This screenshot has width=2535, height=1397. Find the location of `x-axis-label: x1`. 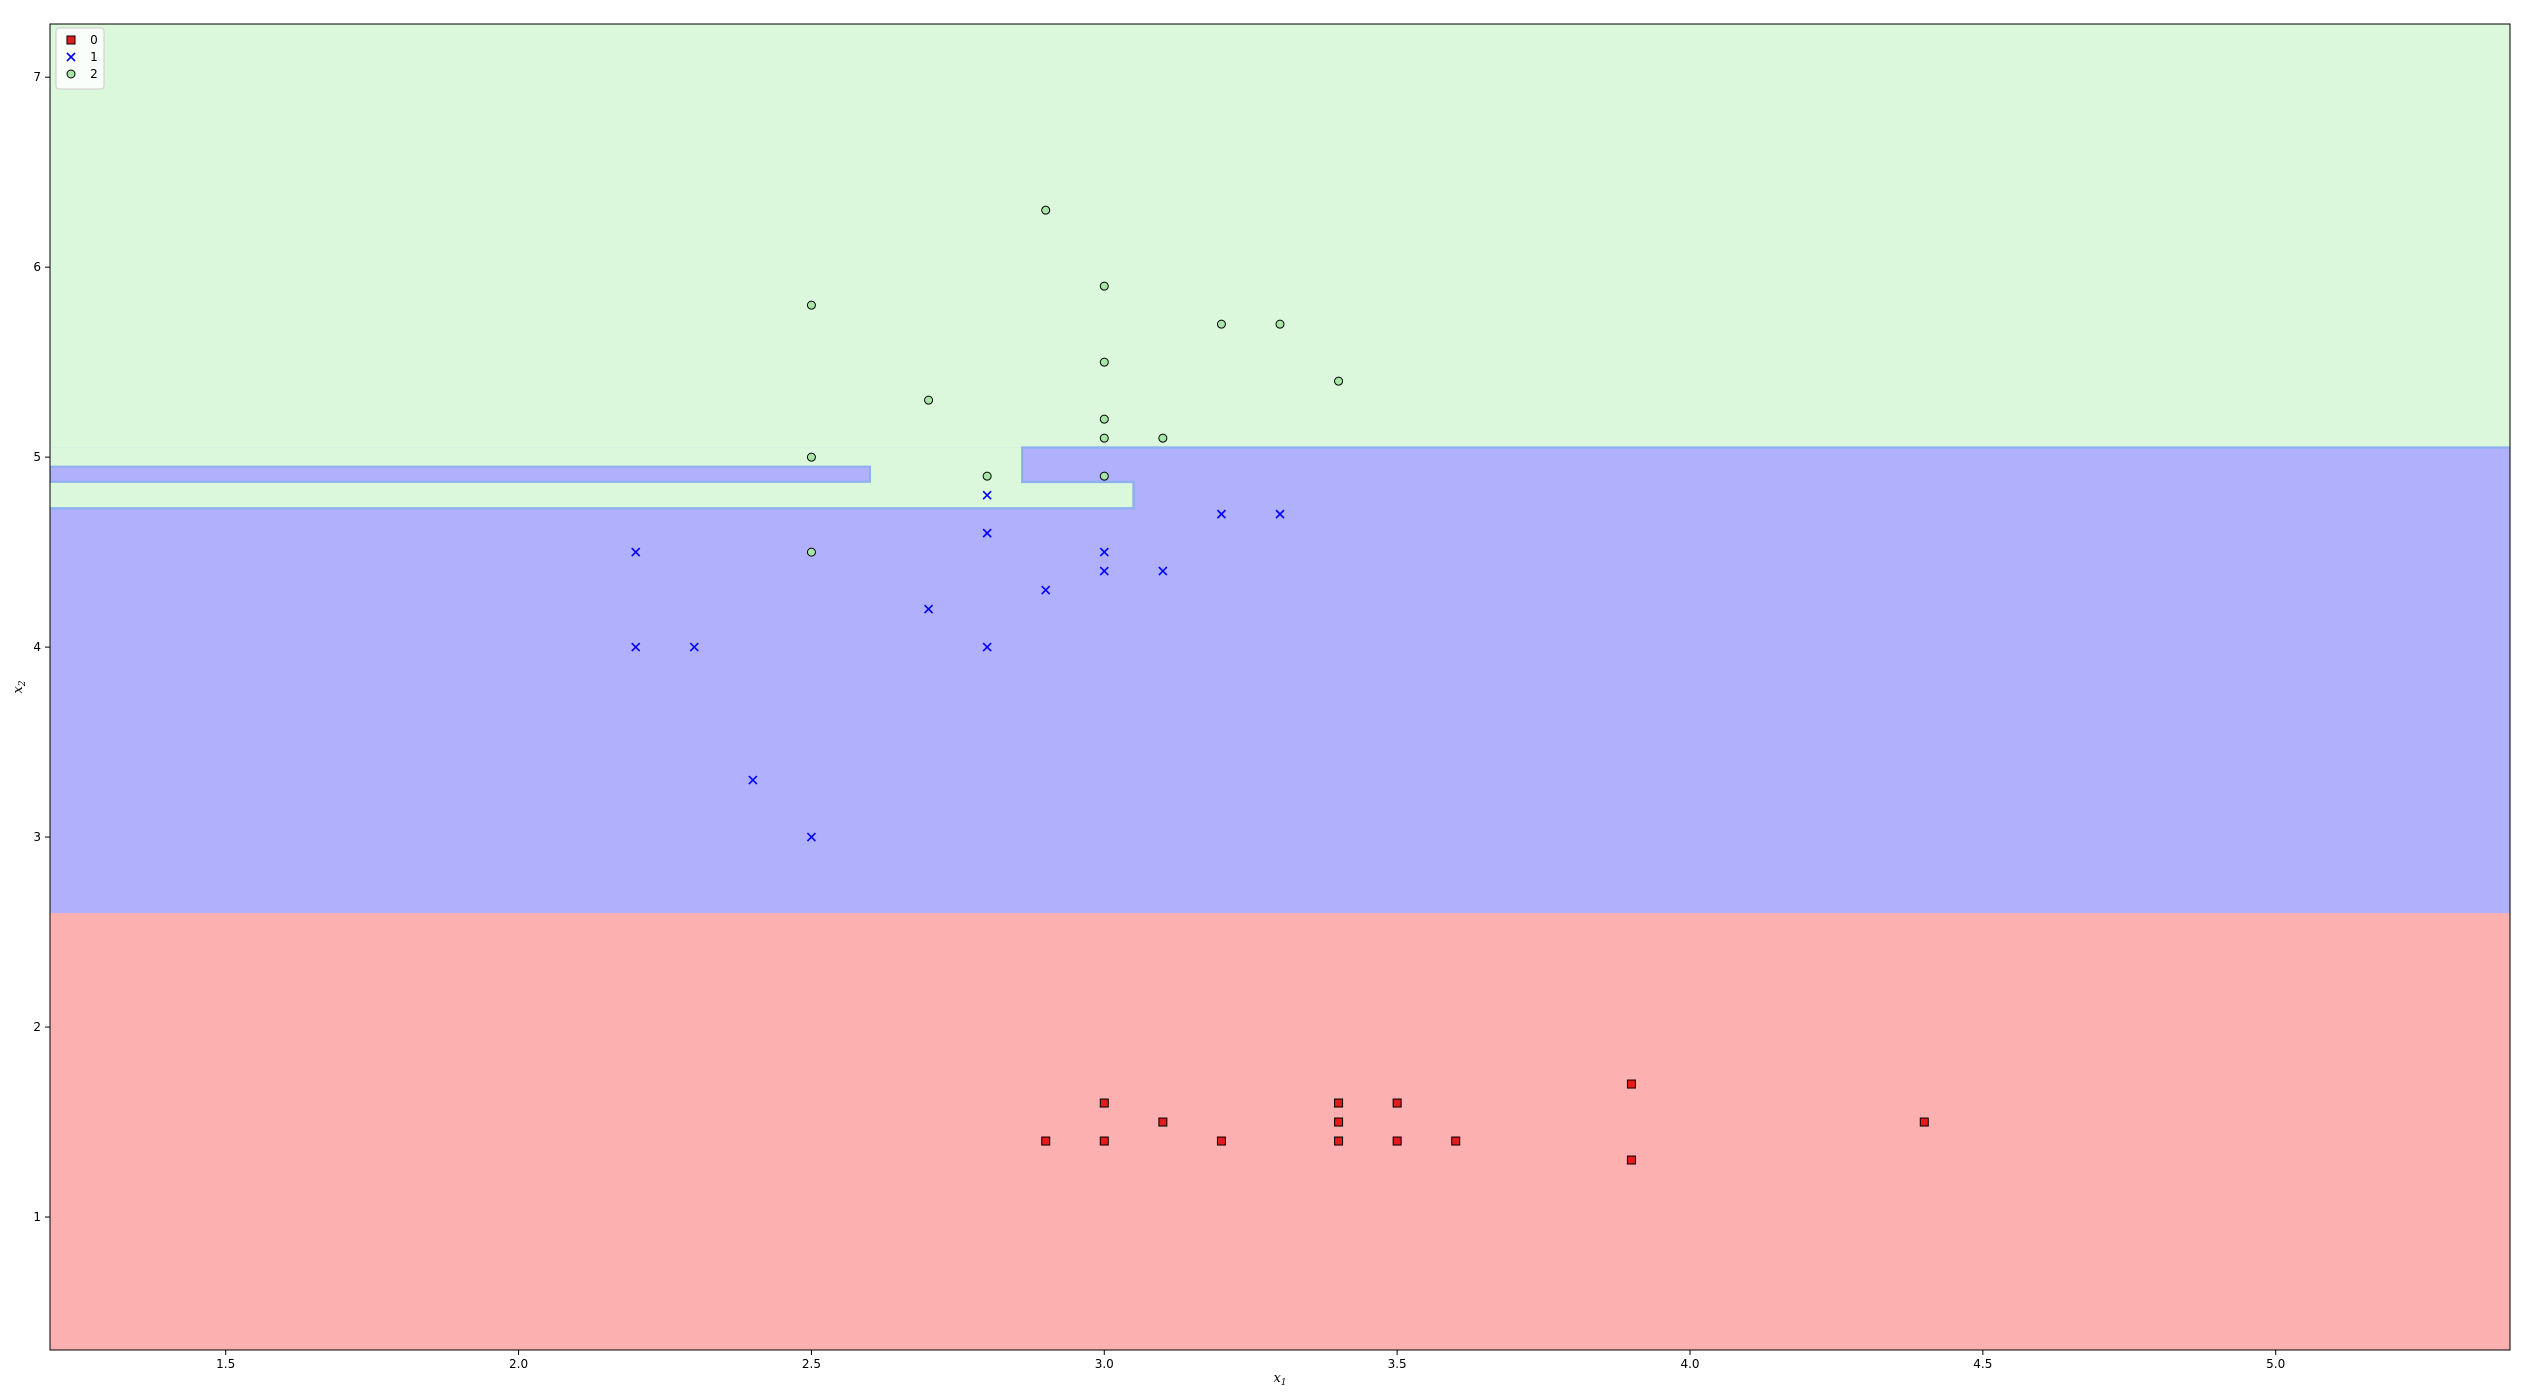

x-axis-label: x1 is located at coordinates (1279, 1379).